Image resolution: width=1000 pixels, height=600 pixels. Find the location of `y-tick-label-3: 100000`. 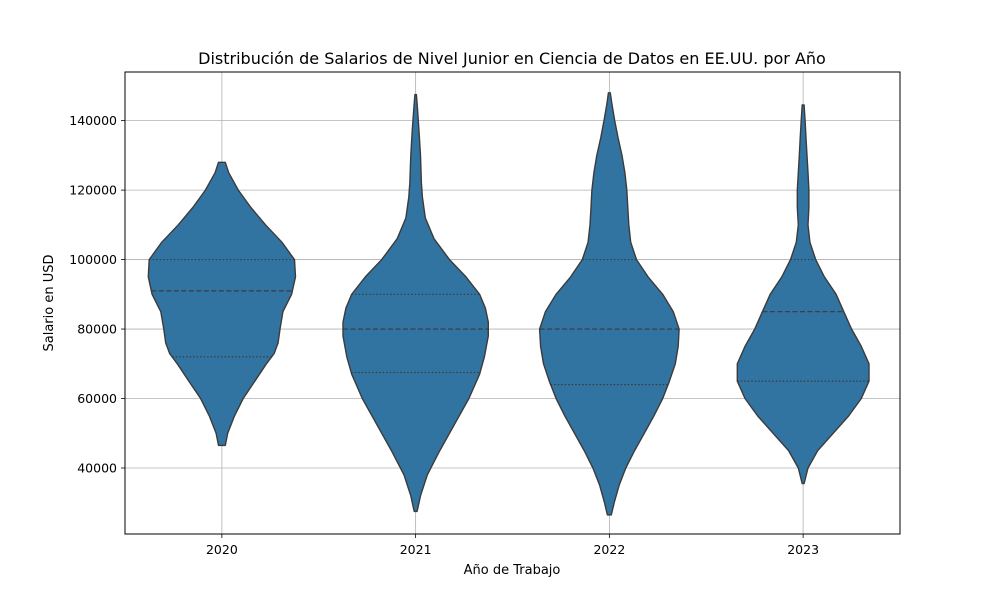

y-tick-label-3: 100000 is located at coordinates (93, 259).